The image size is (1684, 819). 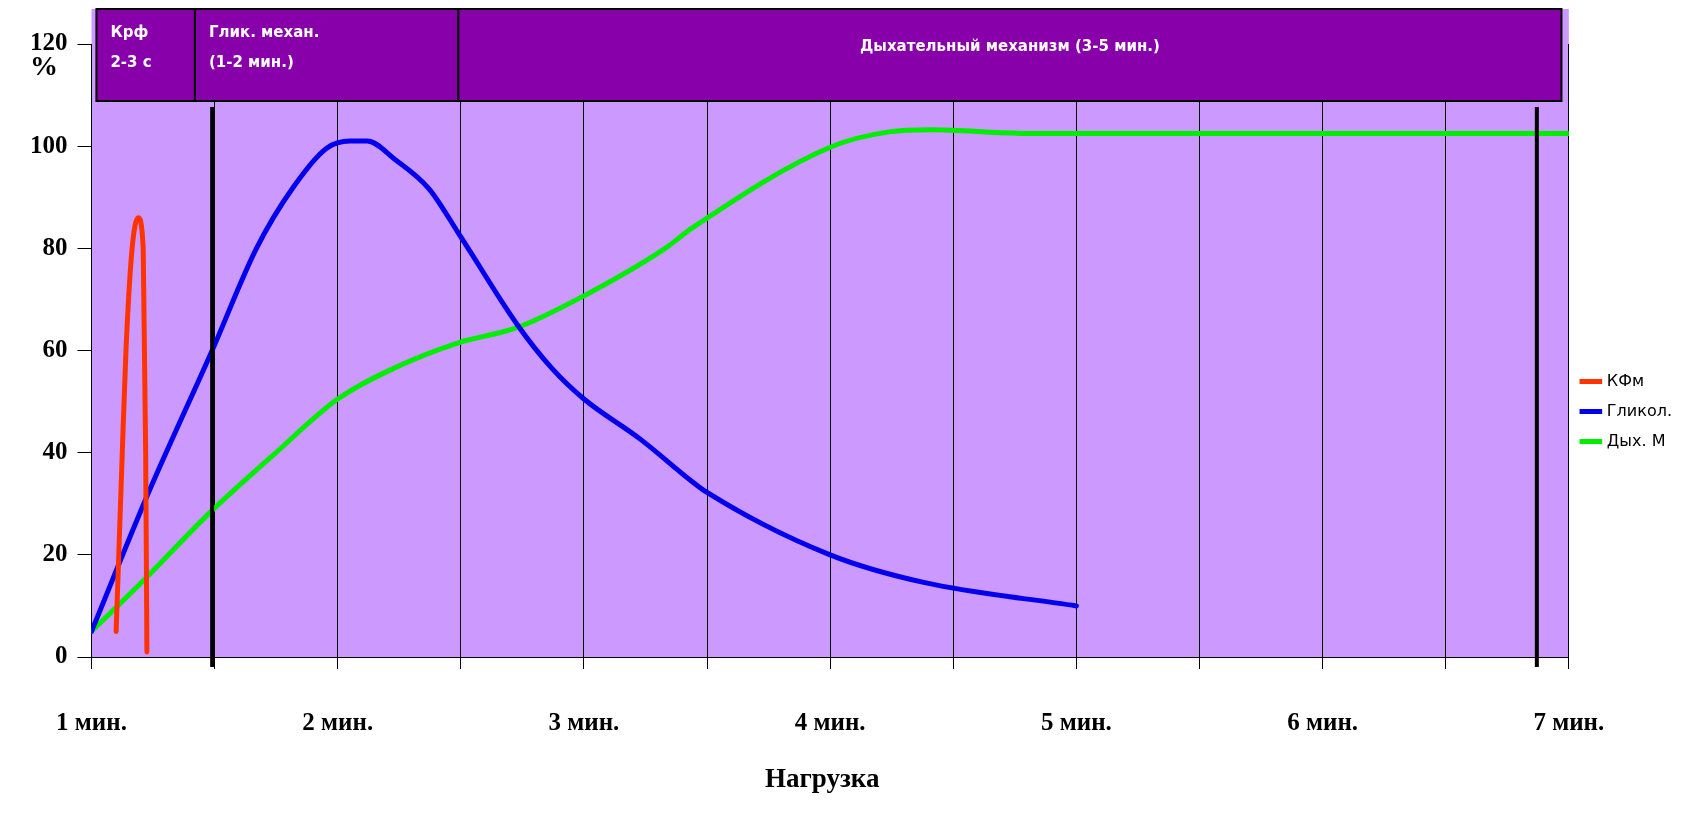 I want to click on y-tick-label: 0, so click(x=61, y=655).